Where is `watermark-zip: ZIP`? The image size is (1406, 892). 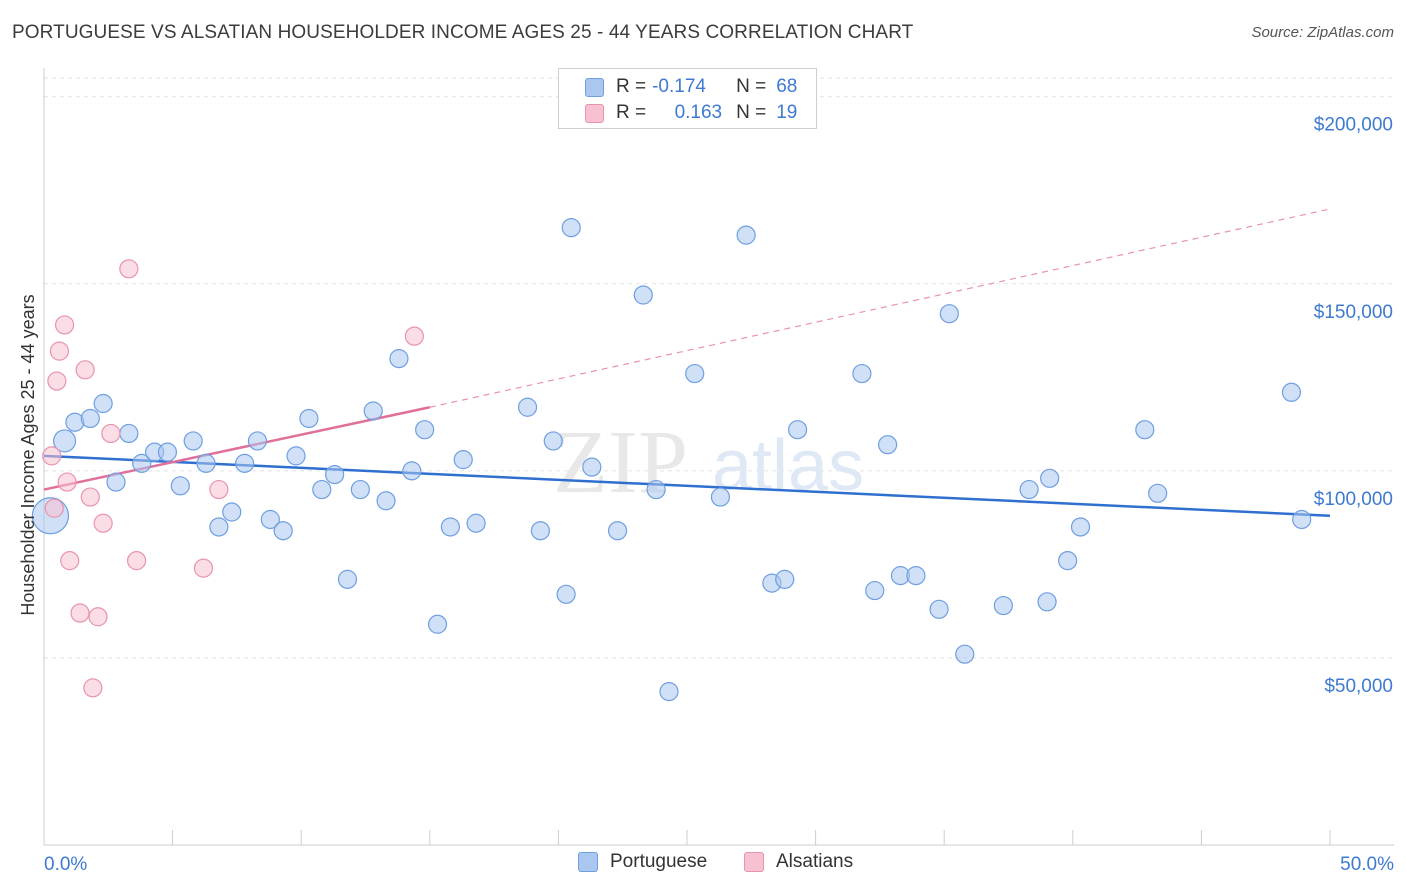
watermark-zip: ZIP is located at coordinates (620, 462).